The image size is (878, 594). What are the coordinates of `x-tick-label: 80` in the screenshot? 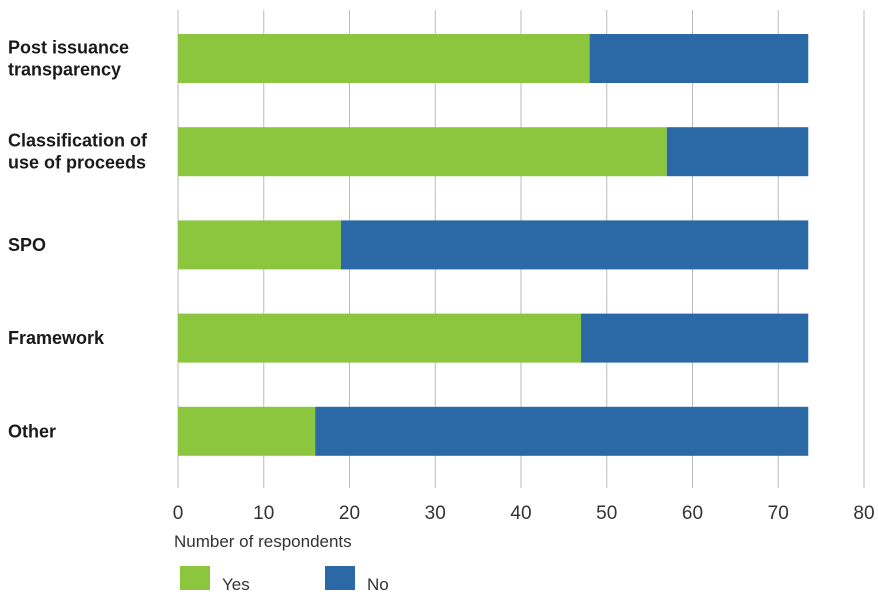 It's located at (863, 513).